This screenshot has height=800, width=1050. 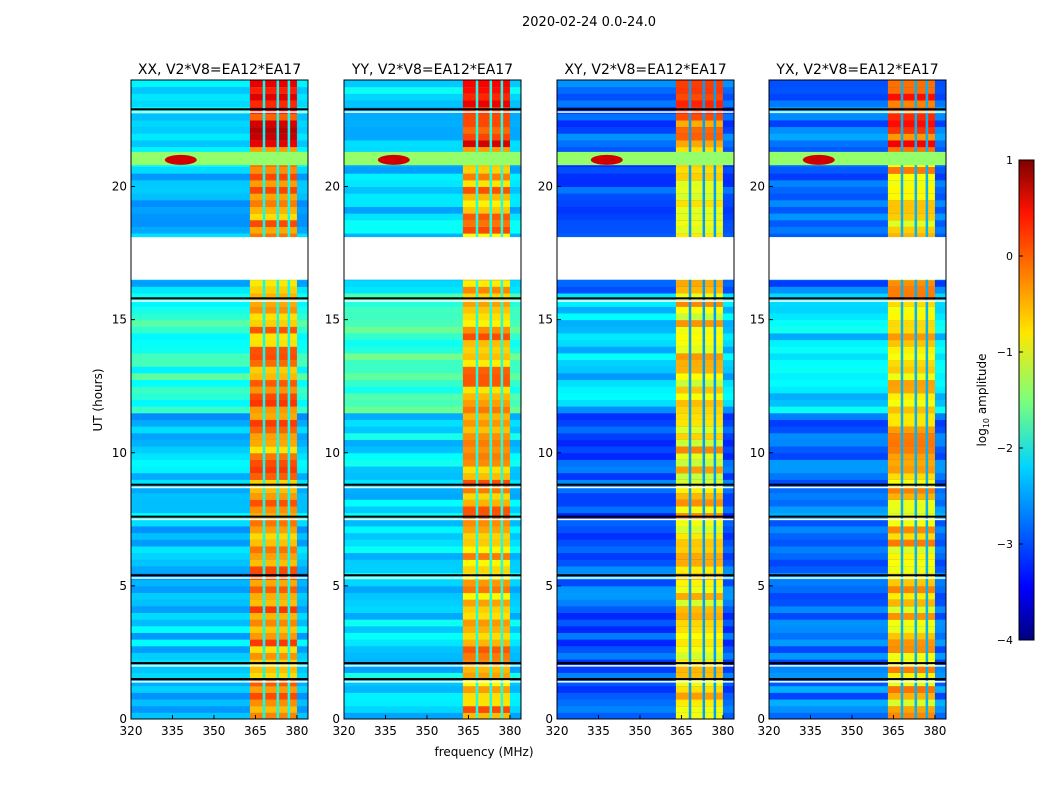 What do you see at coordinates (344, 731) in the screenshot?
I see `x-tick-label: 320` at bounding box center [344, 731].